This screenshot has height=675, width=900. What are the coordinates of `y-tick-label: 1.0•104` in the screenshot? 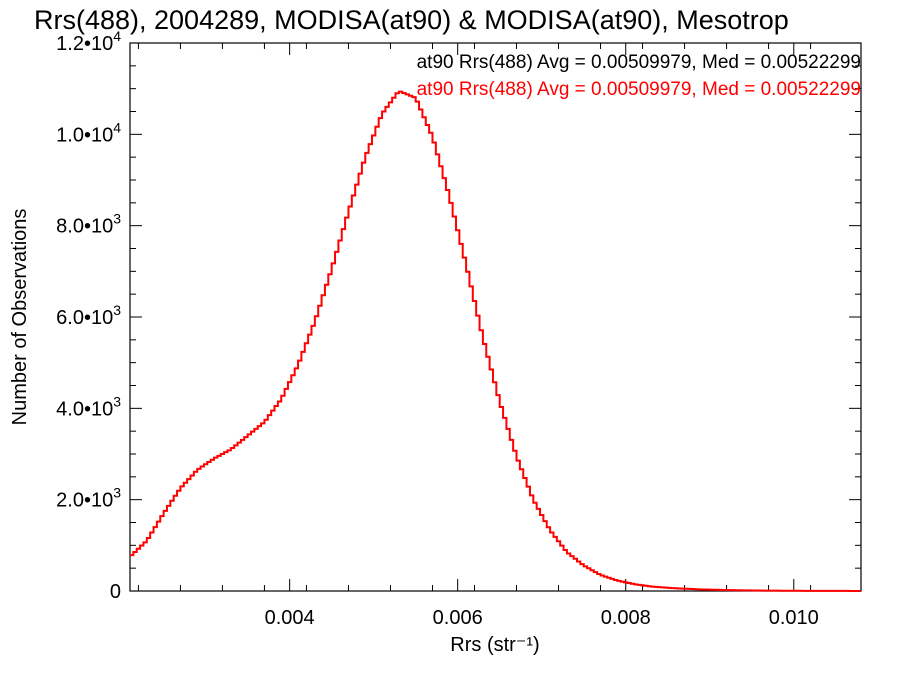 It's located at (88, 132).